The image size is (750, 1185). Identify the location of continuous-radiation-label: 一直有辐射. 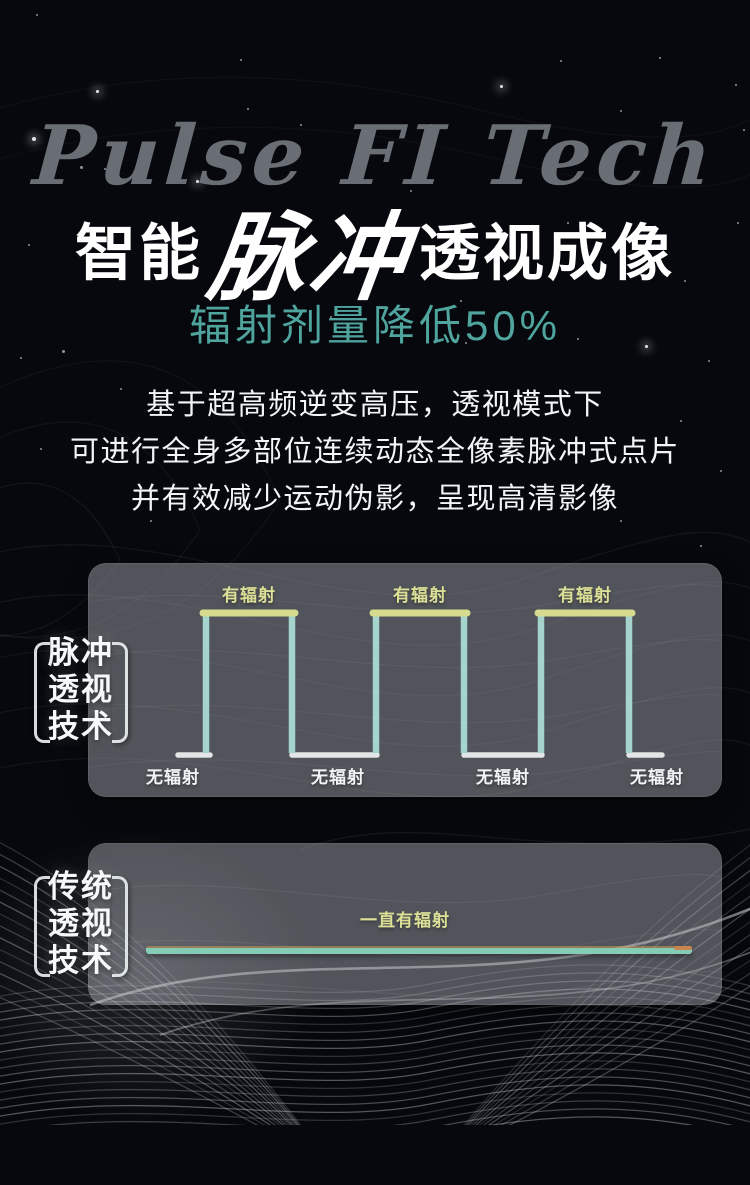
(405, 920).